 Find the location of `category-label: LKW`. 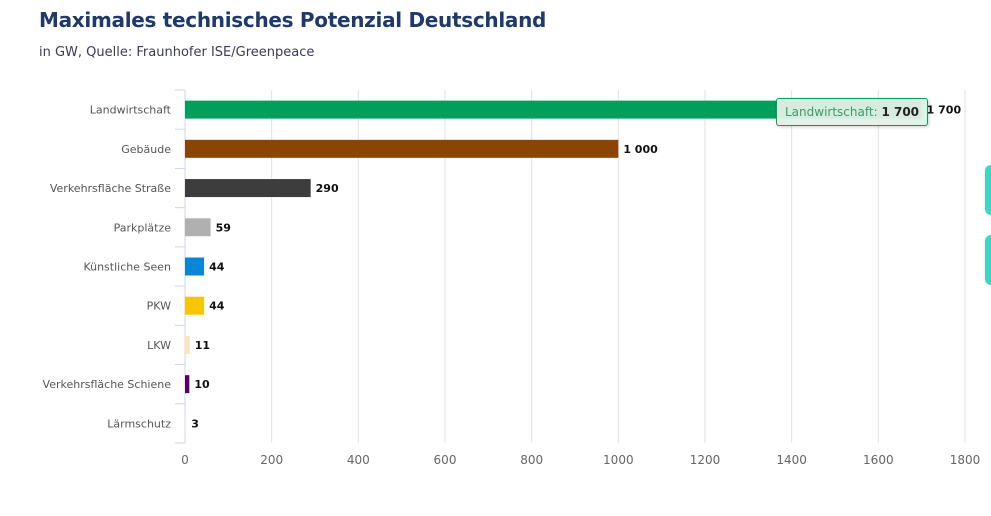

category-label: LKW is located at coordinates (159, 345).